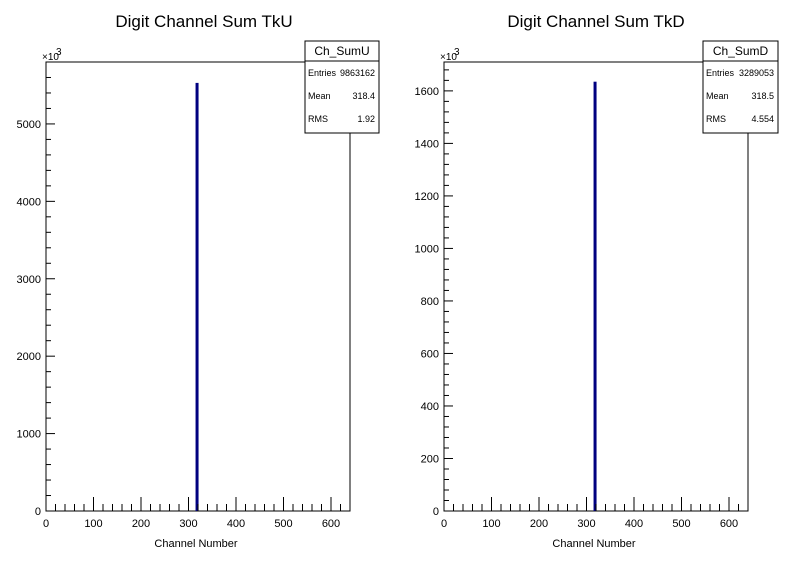 Image resolution: width=796 pixels, height=574 pixels. I want to click on stats-row-value: 3289053, so click(756, 73).